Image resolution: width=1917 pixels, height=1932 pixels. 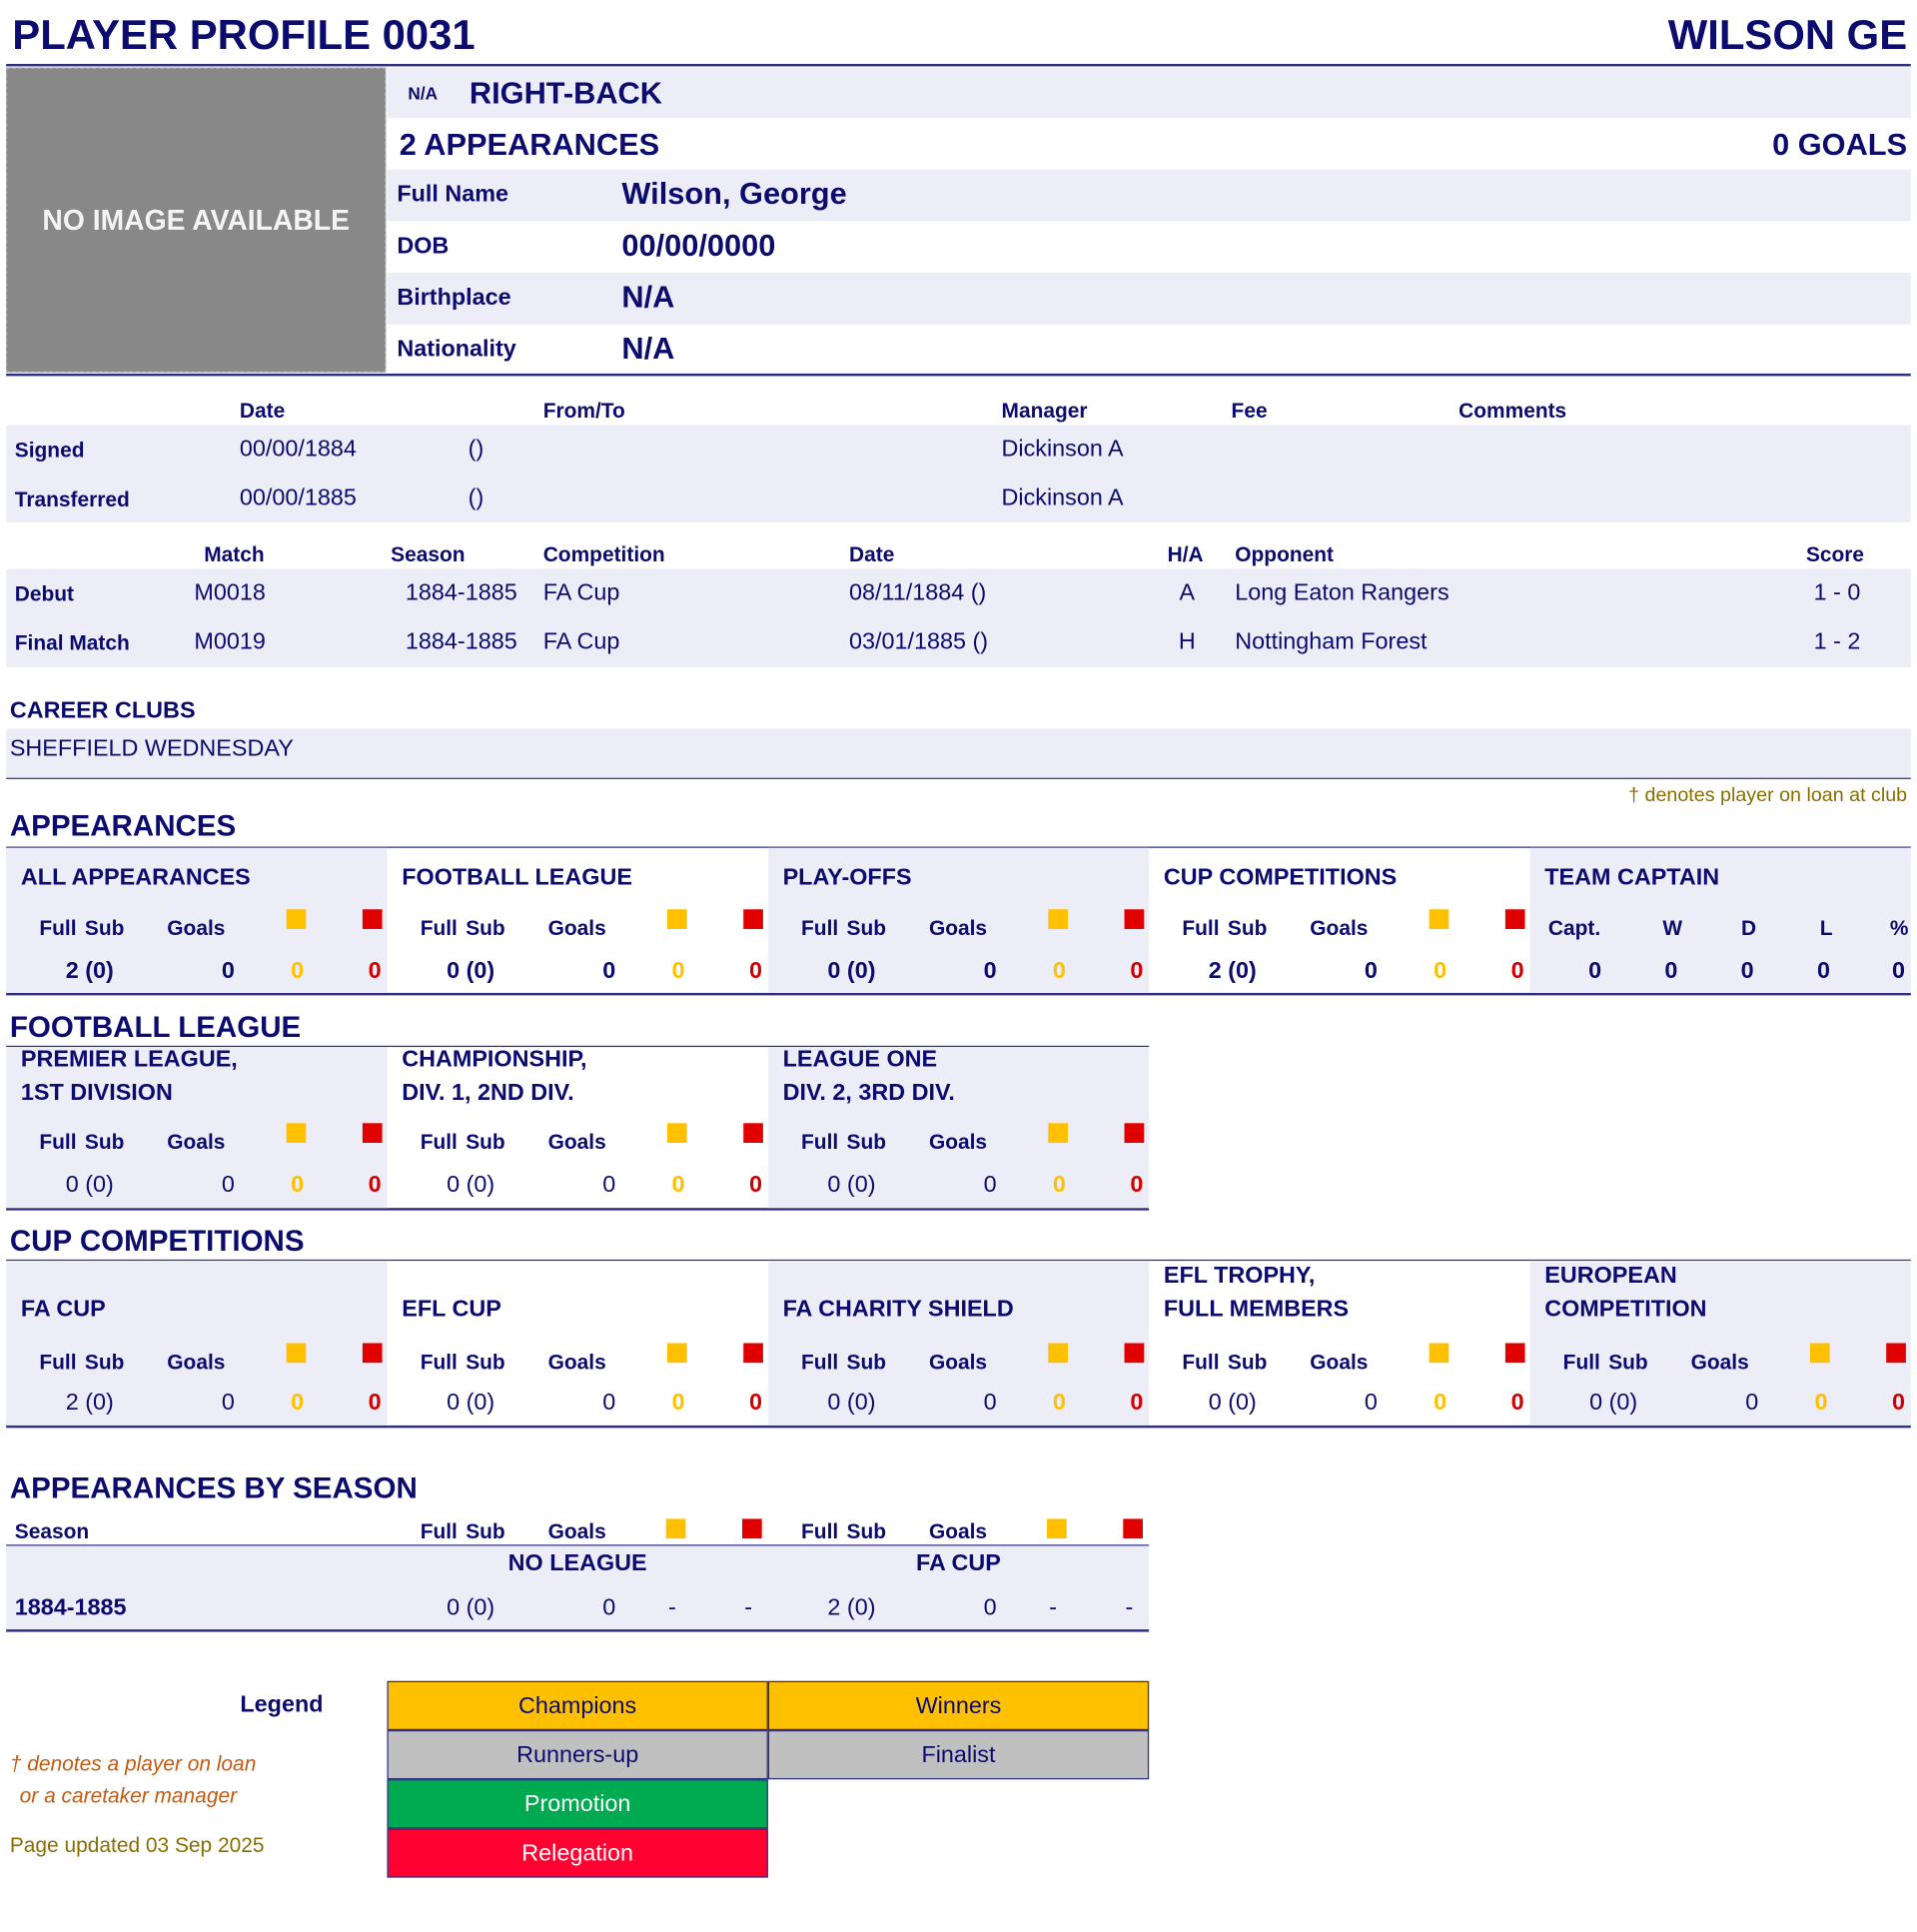 What do you see at coordinates (97, 1093) in the screenshot?
I see `card-title: 1ST DIVISION` at bounding box center [97, 1093].